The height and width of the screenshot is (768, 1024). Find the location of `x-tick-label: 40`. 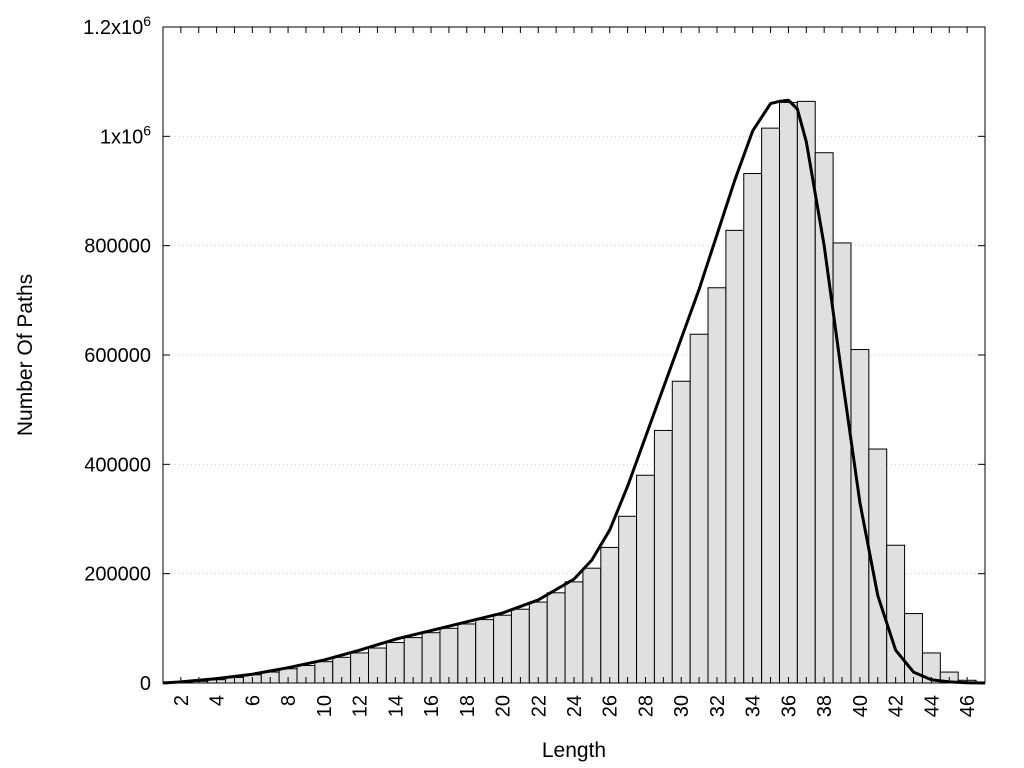

x-tick-label: 40 is located at coordinates (861, 706).